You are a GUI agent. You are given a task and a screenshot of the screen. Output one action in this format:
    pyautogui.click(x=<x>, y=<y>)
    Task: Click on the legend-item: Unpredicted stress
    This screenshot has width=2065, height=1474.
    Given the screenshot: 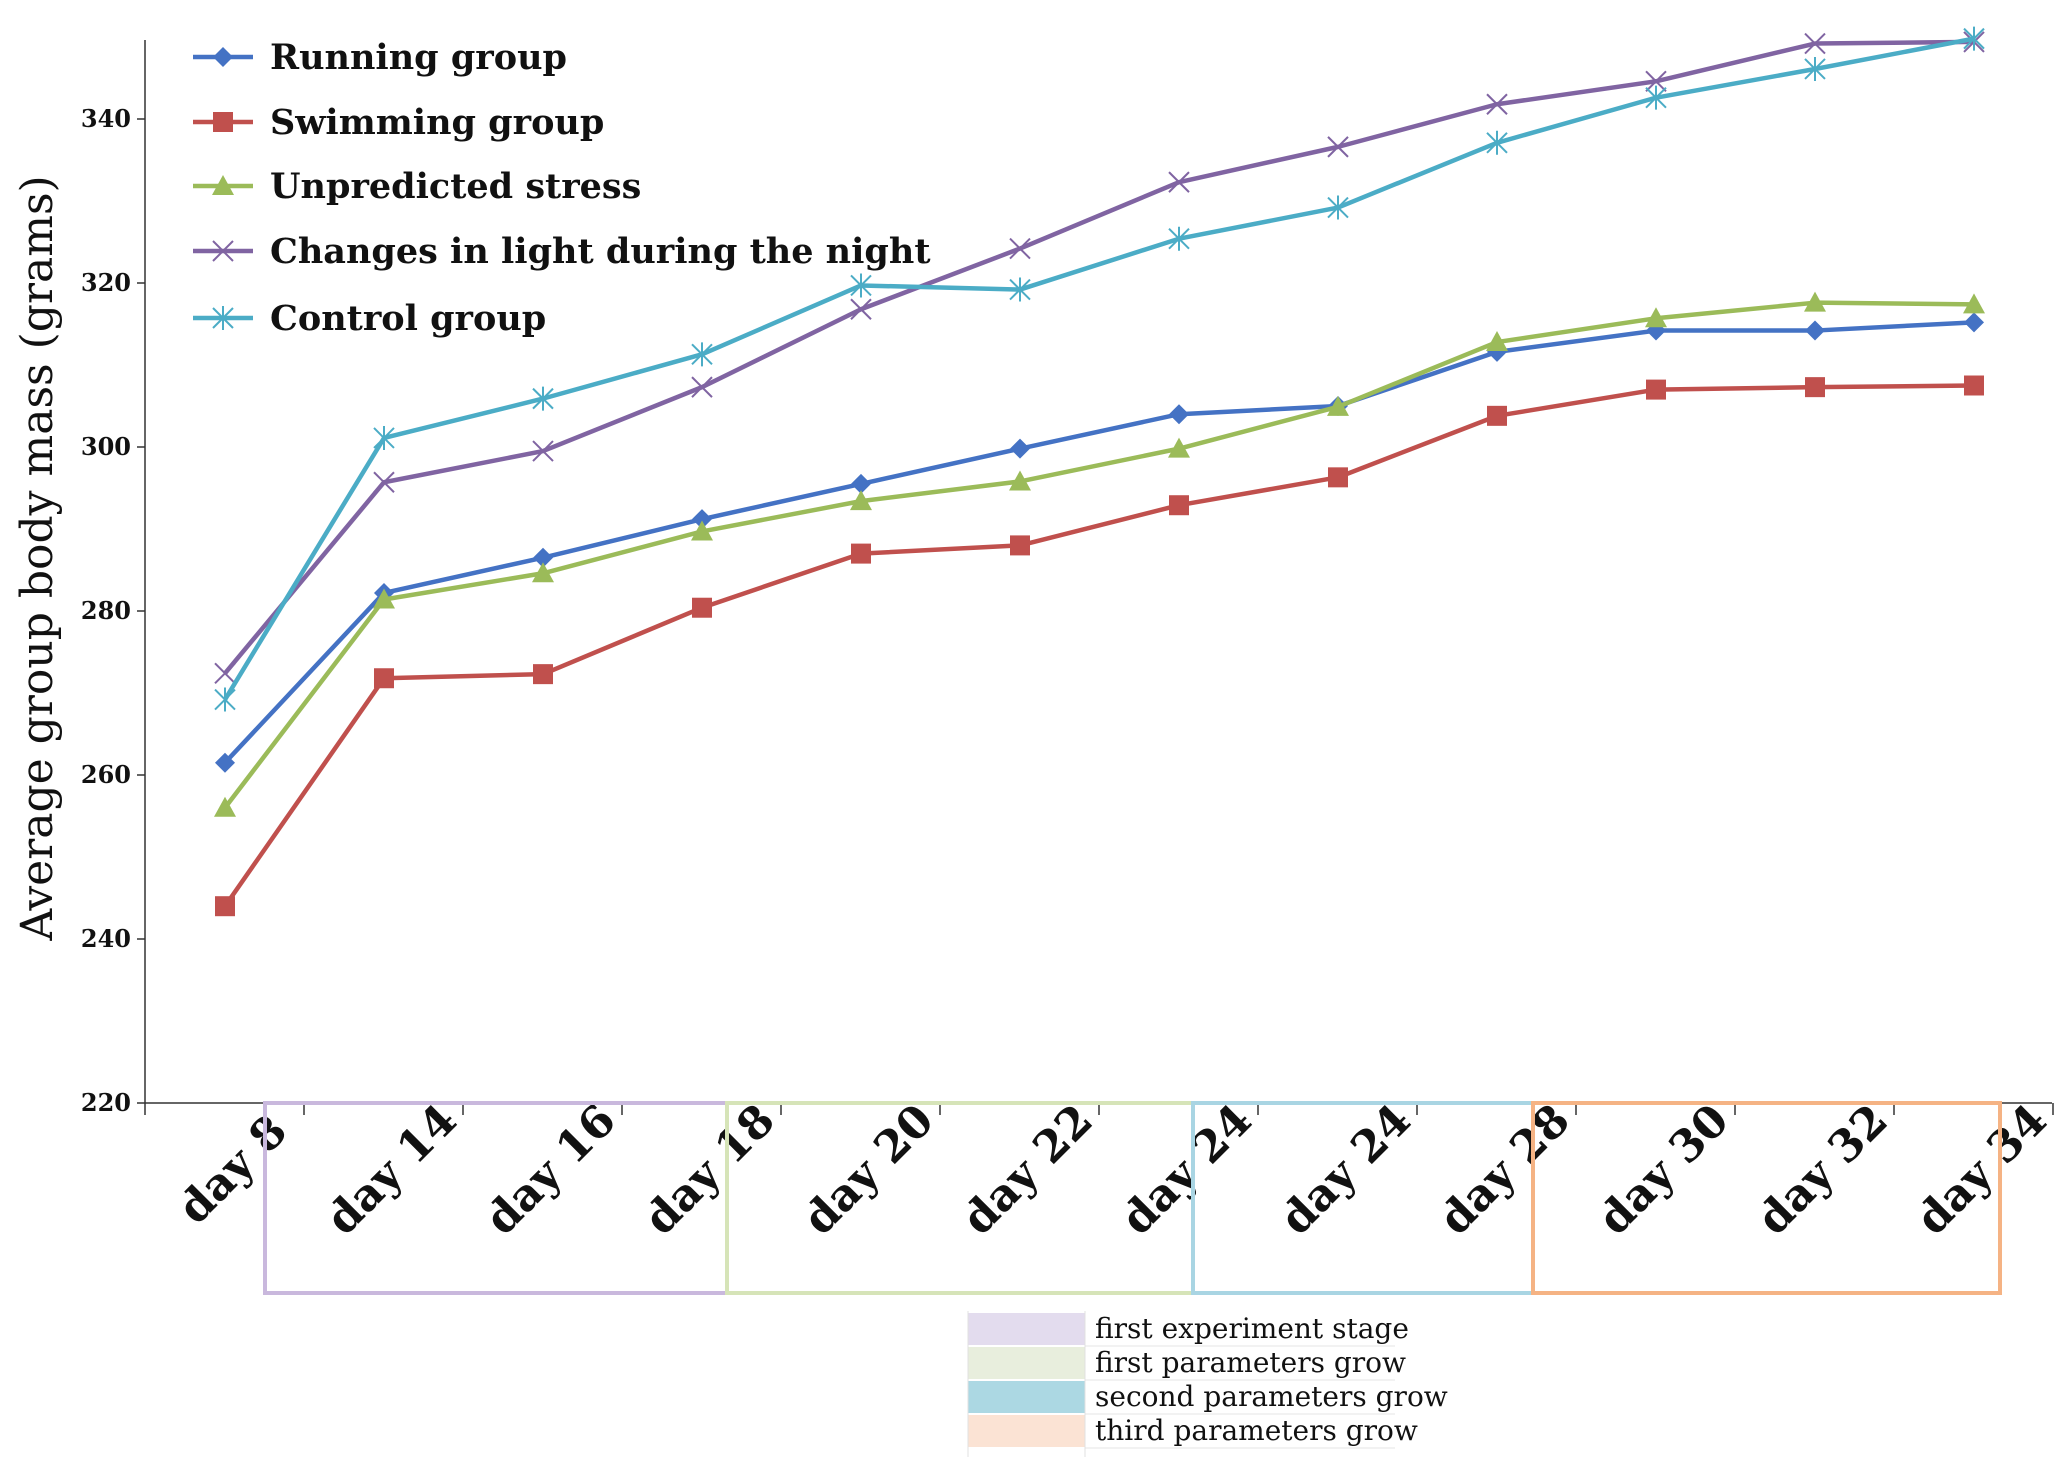 What is the action you would take?
    pyautogui.click(x=417, y=186)
    